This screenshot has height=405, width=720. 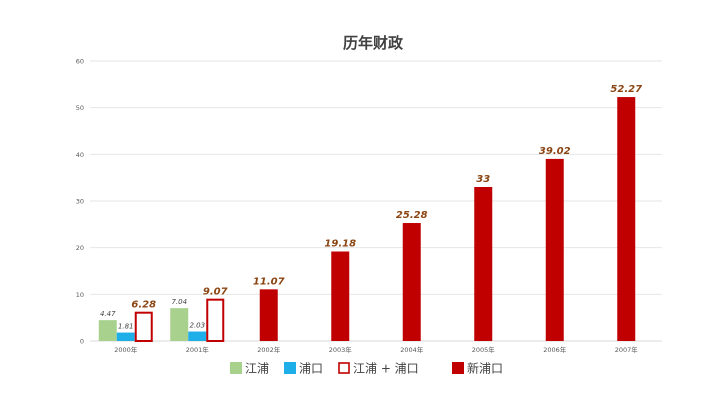 What do you see at coordinates (80, 62) in the screenshot?
I see `y-tick-label: 60` at bounding box center [80, 62].